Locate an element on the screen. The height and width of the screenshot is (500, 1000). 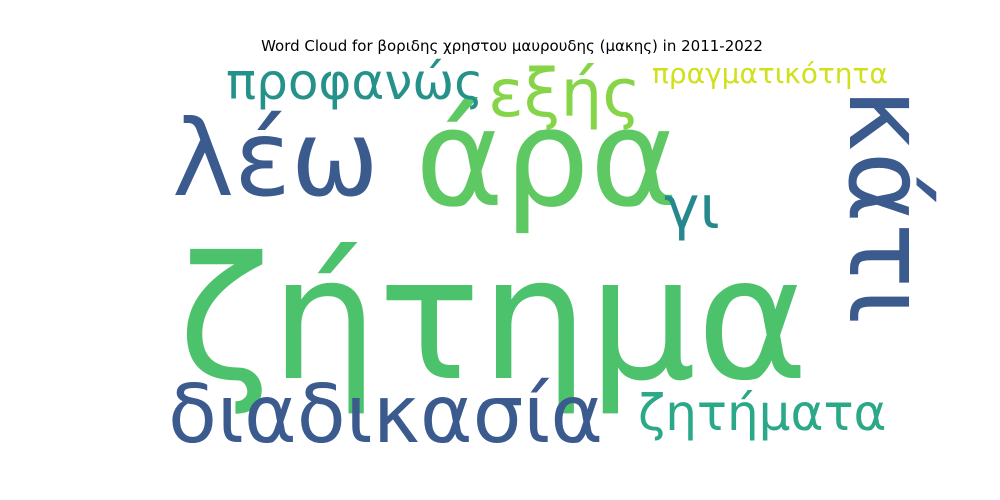
word-ara: άρα is located at coordinates (547, 158).